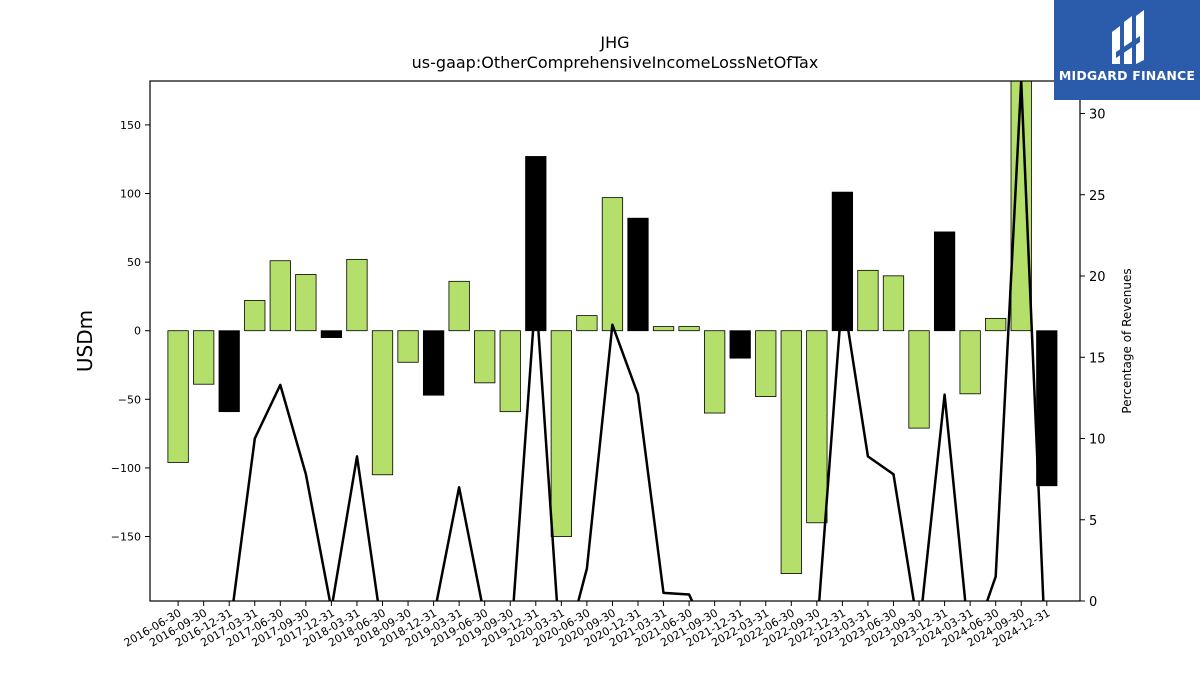 The height and width of the screenshot is (675, 1200). I want to click on y-axis-label: USDm, so click(85, 341).